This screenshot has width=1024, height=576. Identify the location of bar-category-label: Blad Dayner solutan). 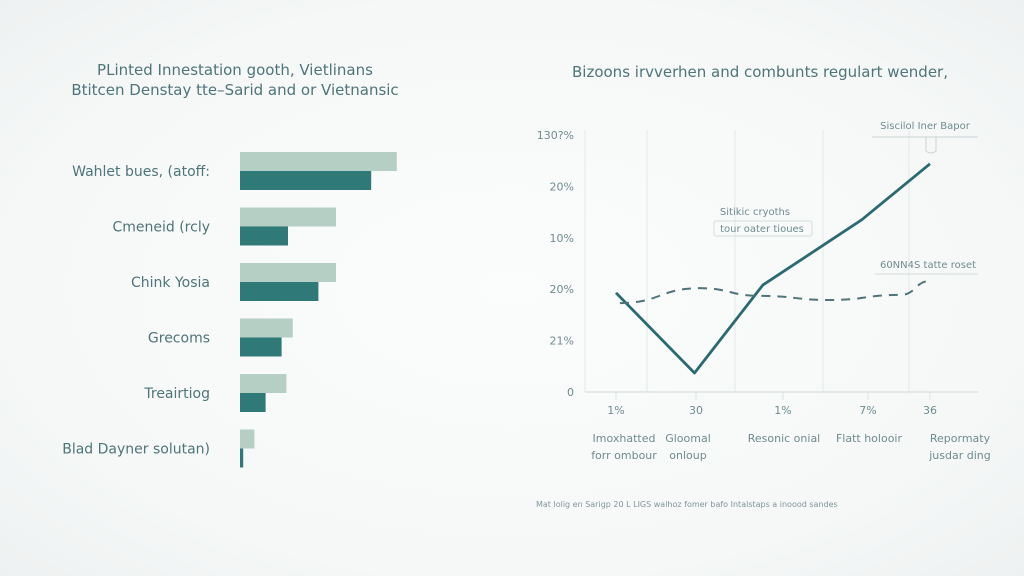
(136, 450).